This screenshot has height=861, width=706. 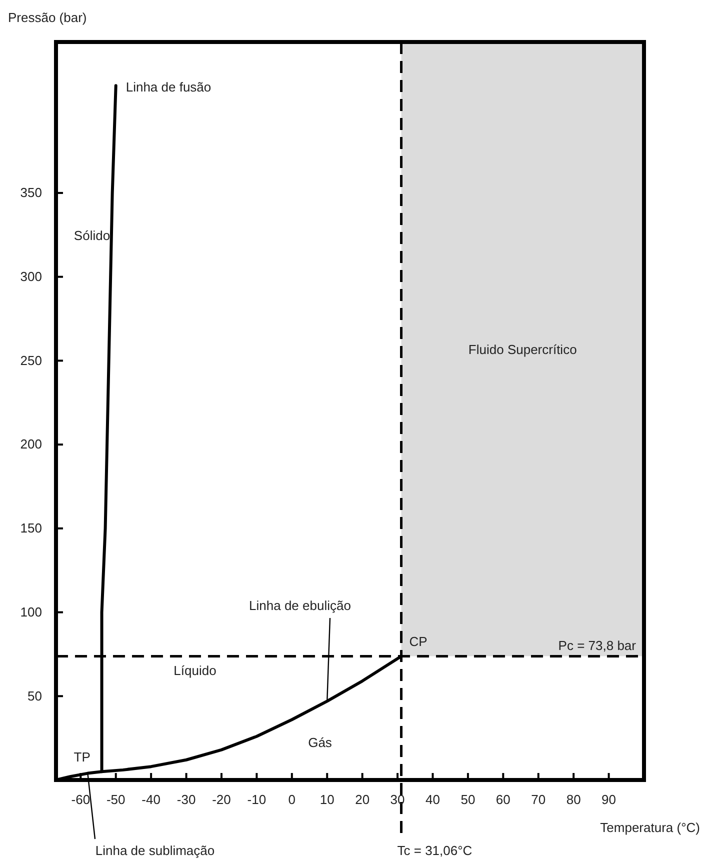 What do you see at coordinates (433, 799) in the screenshot?
I see `x-tick-label: 40` at bounding box center [433, 799].